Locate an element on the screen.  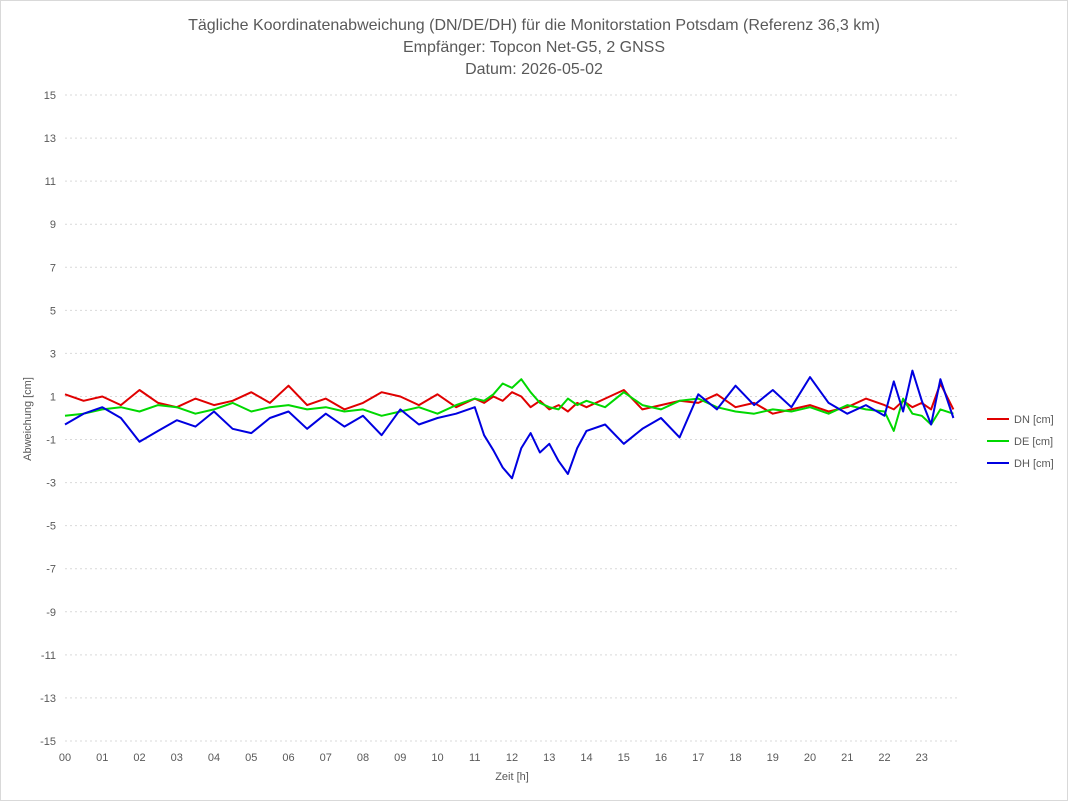
x-tick-label: 06 is located at coordinates (288, 758).